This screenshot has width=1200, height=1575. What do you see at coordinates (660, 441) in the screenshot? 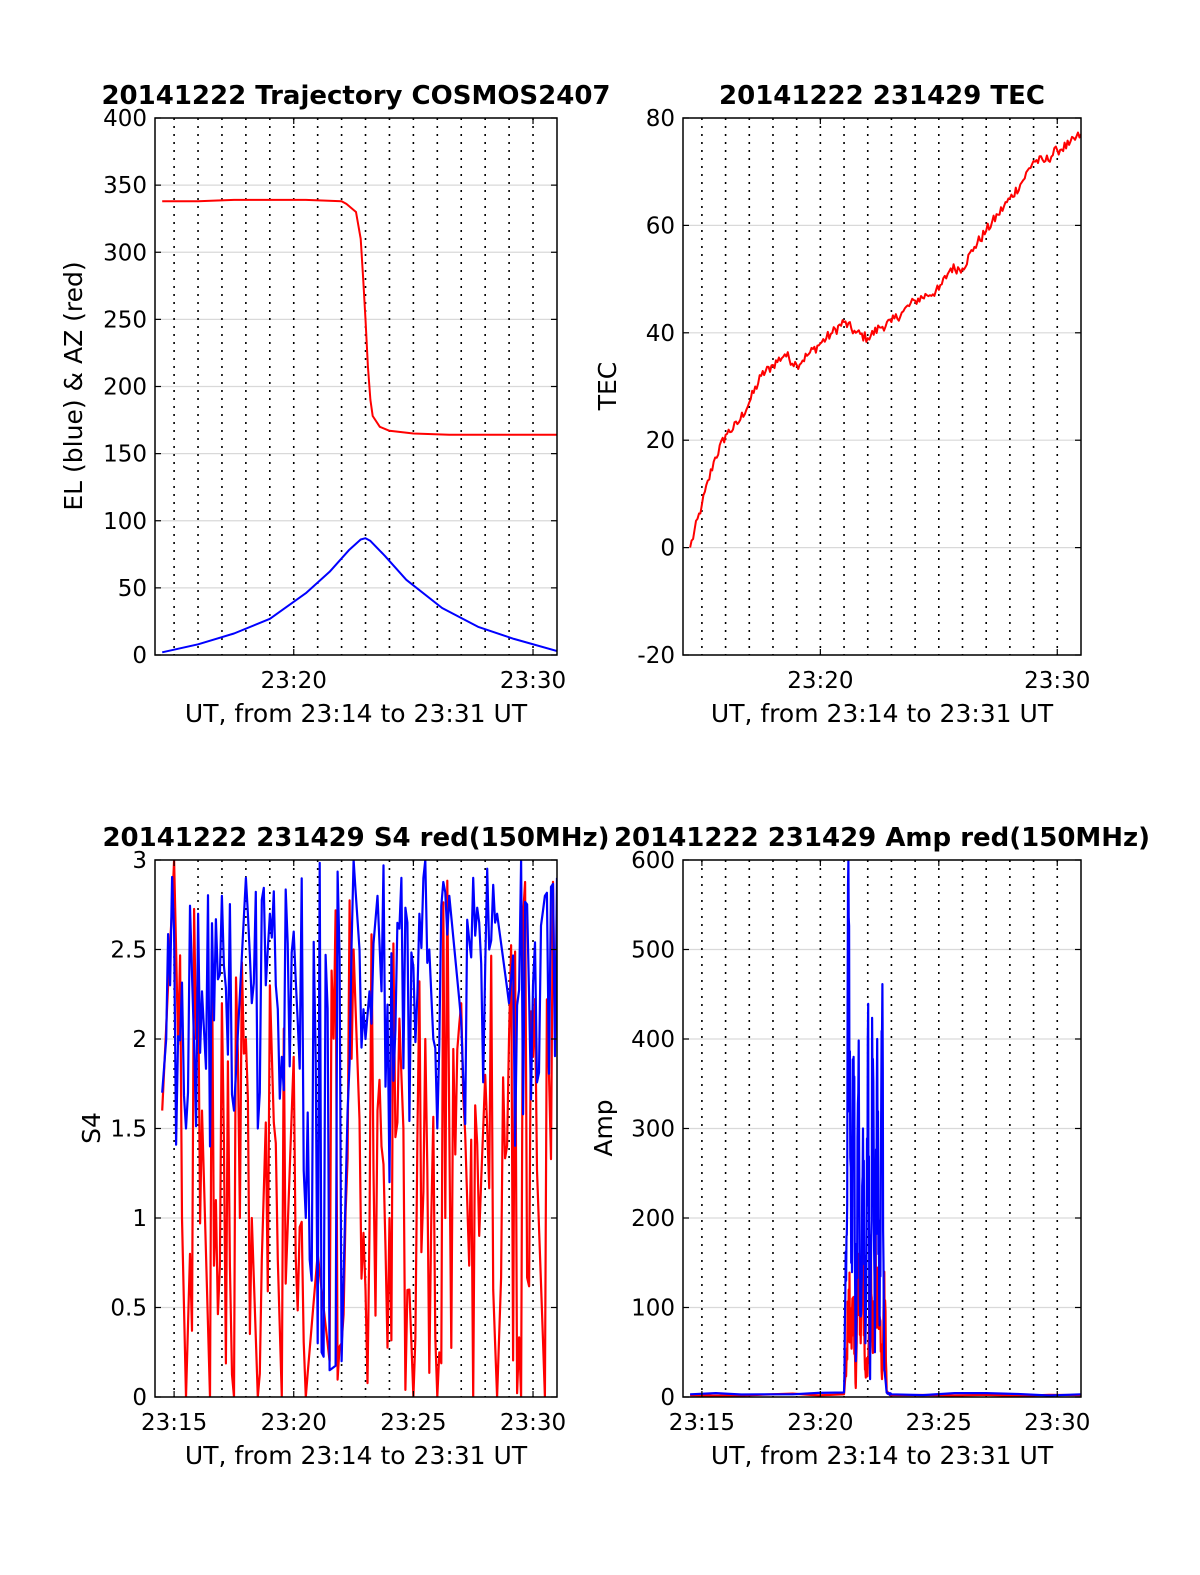
I see `y-tick-label: 20` at bounding box center [660, 441].